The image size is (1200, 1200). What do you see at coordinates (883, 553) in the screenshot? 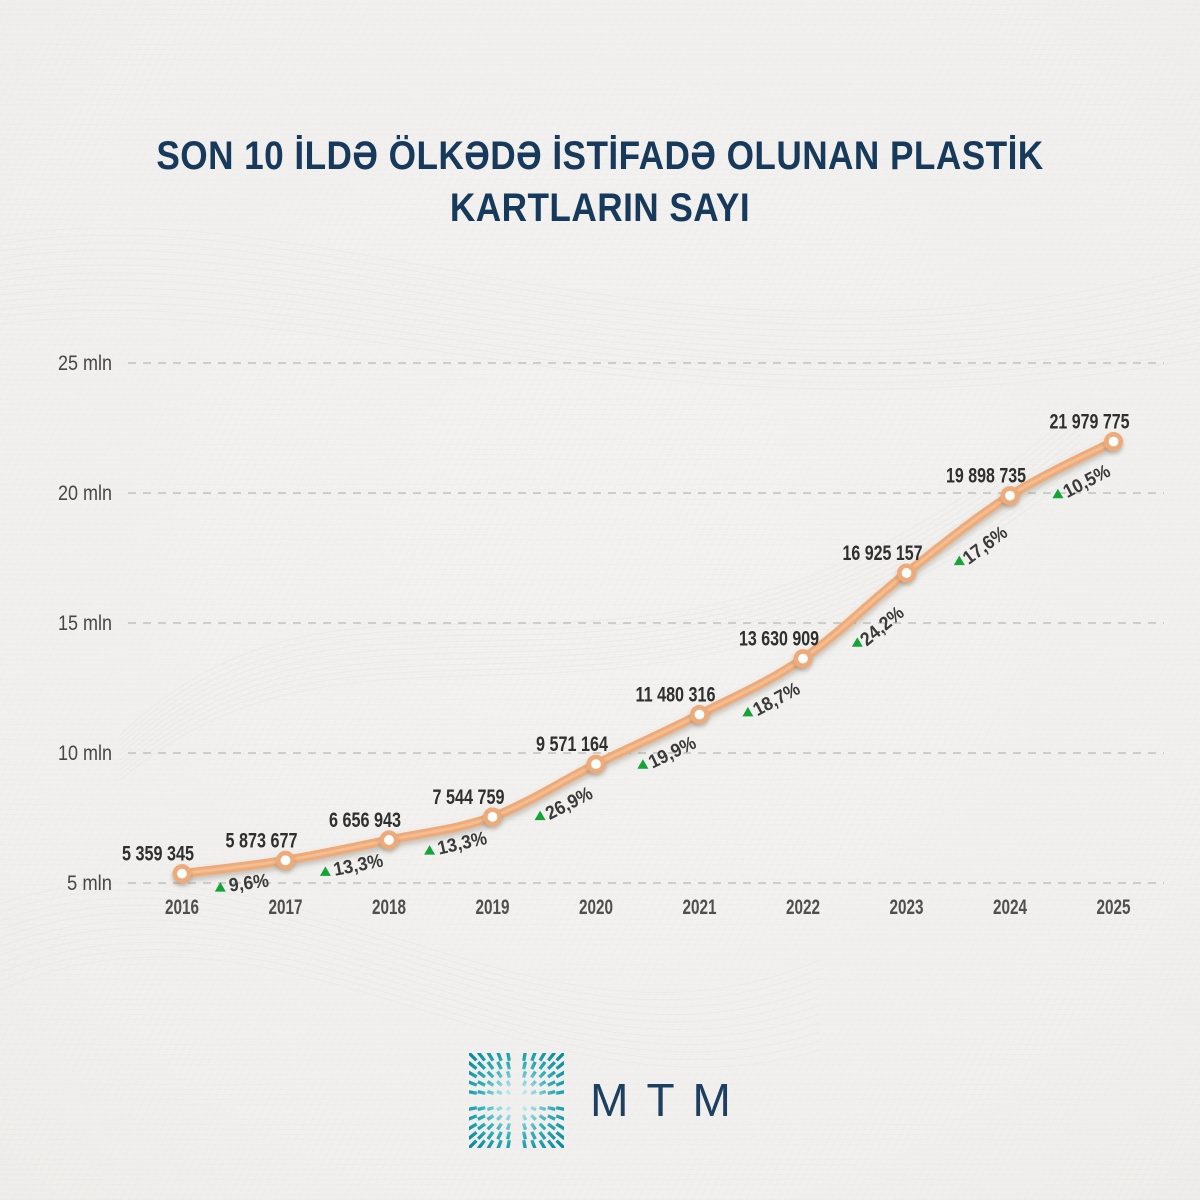
I see `value-label: 16 925 157` at bounding box center [883, 553].